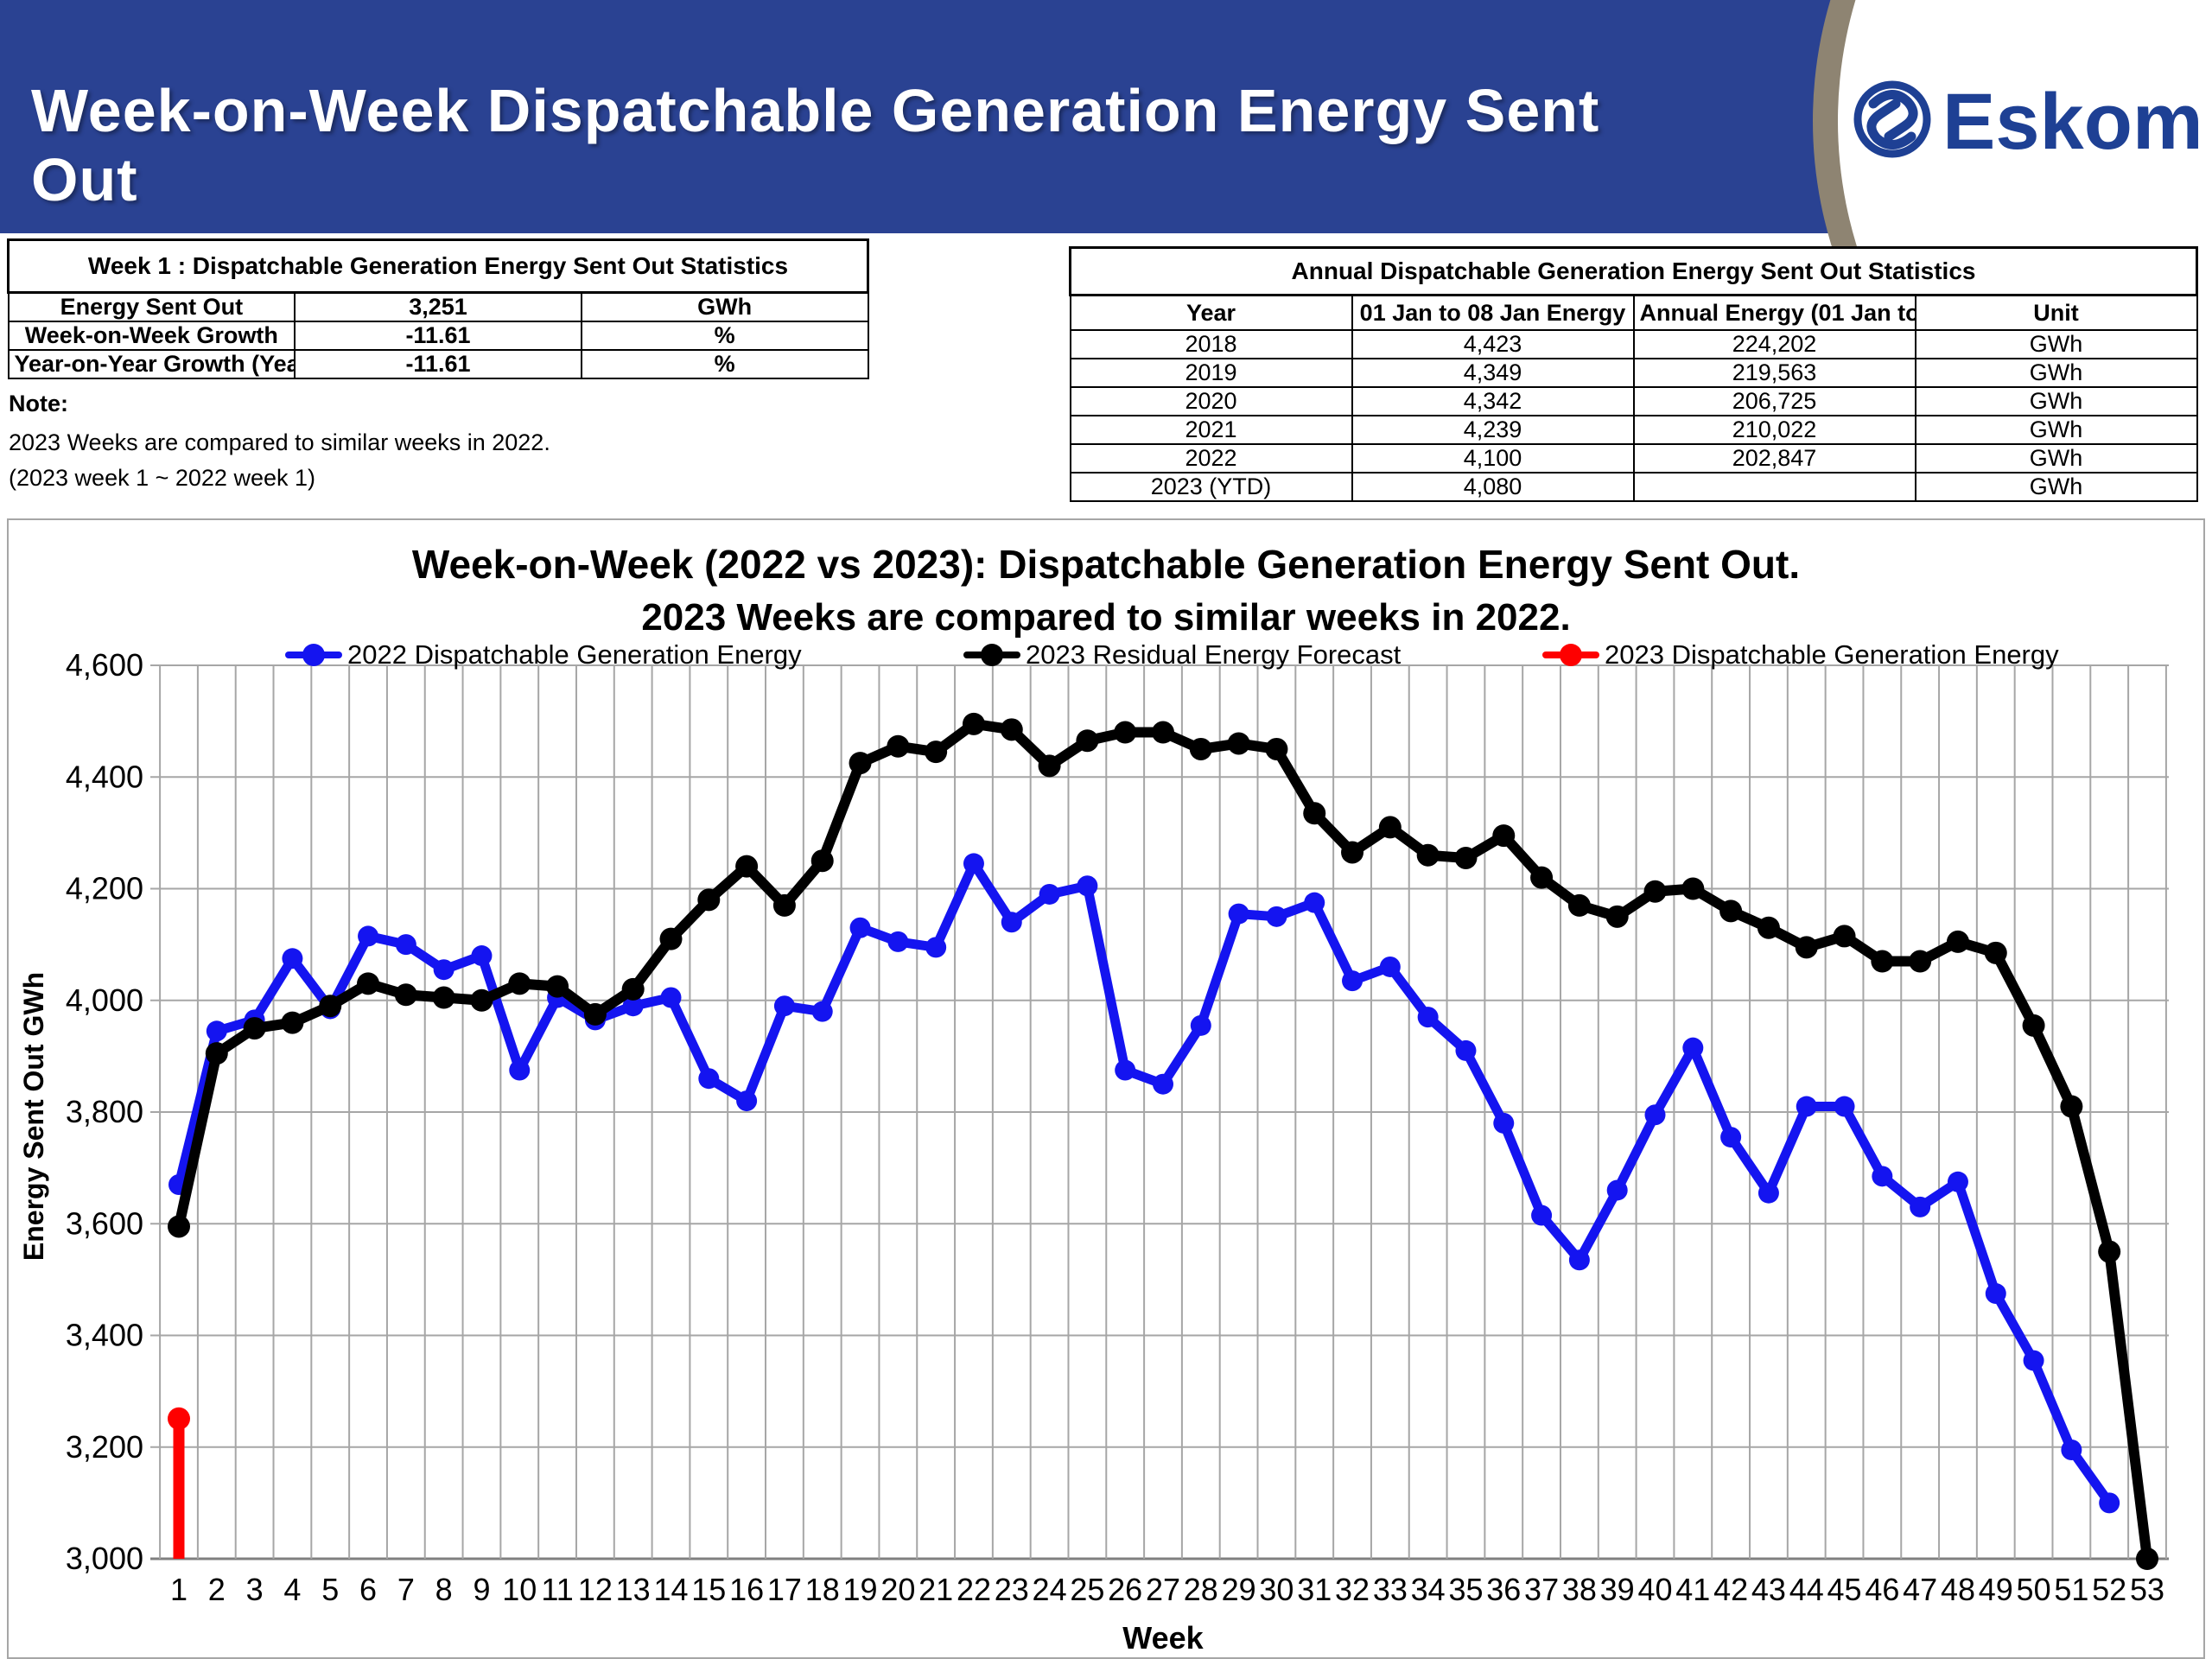  What do you see at coordinates (1201, 1589) in the screenshot?
I see `svg-text: 28` at bounding box center [1201, 1589].